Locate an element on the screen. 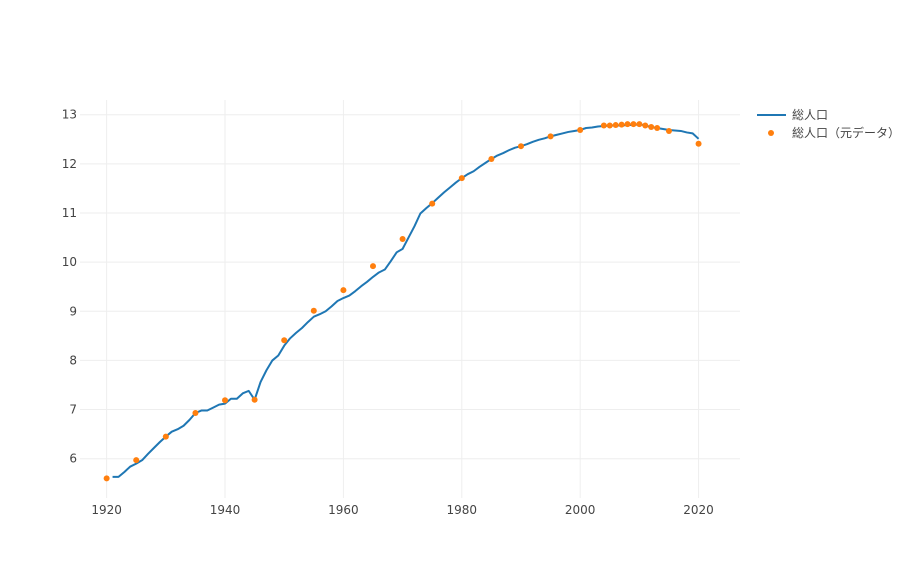 The height and width of the screenshot is (579, 917). x-axis-ticks: 1920 1940 1960 1980 2000 2020 is located at coordinates (402, 510).